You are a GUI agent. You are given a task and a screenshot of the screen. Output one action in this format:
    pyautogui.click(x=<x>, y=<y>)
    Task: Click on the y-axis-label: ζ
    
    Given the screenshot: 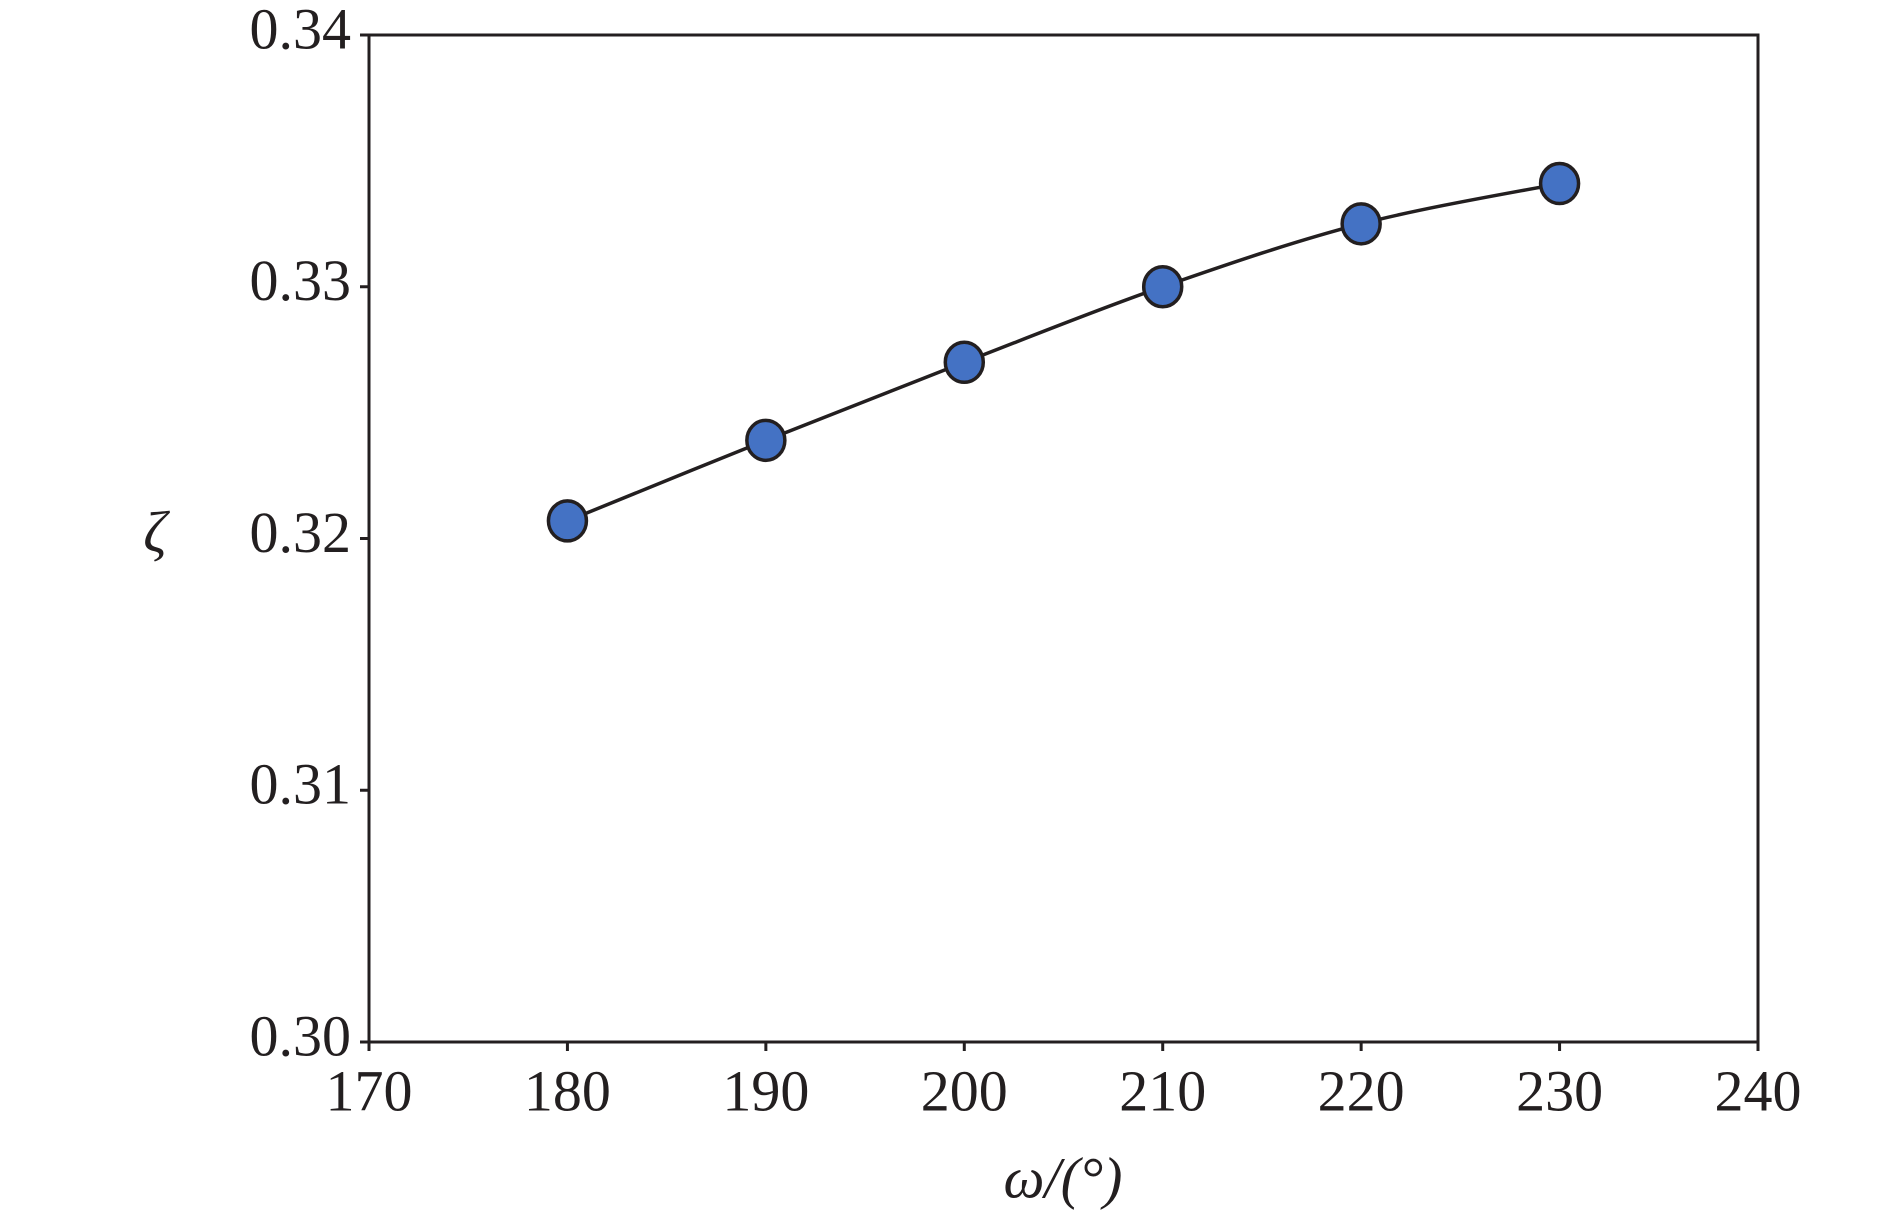 What is the action you would take?
    pyautogui.click(x=156, y=531)
    